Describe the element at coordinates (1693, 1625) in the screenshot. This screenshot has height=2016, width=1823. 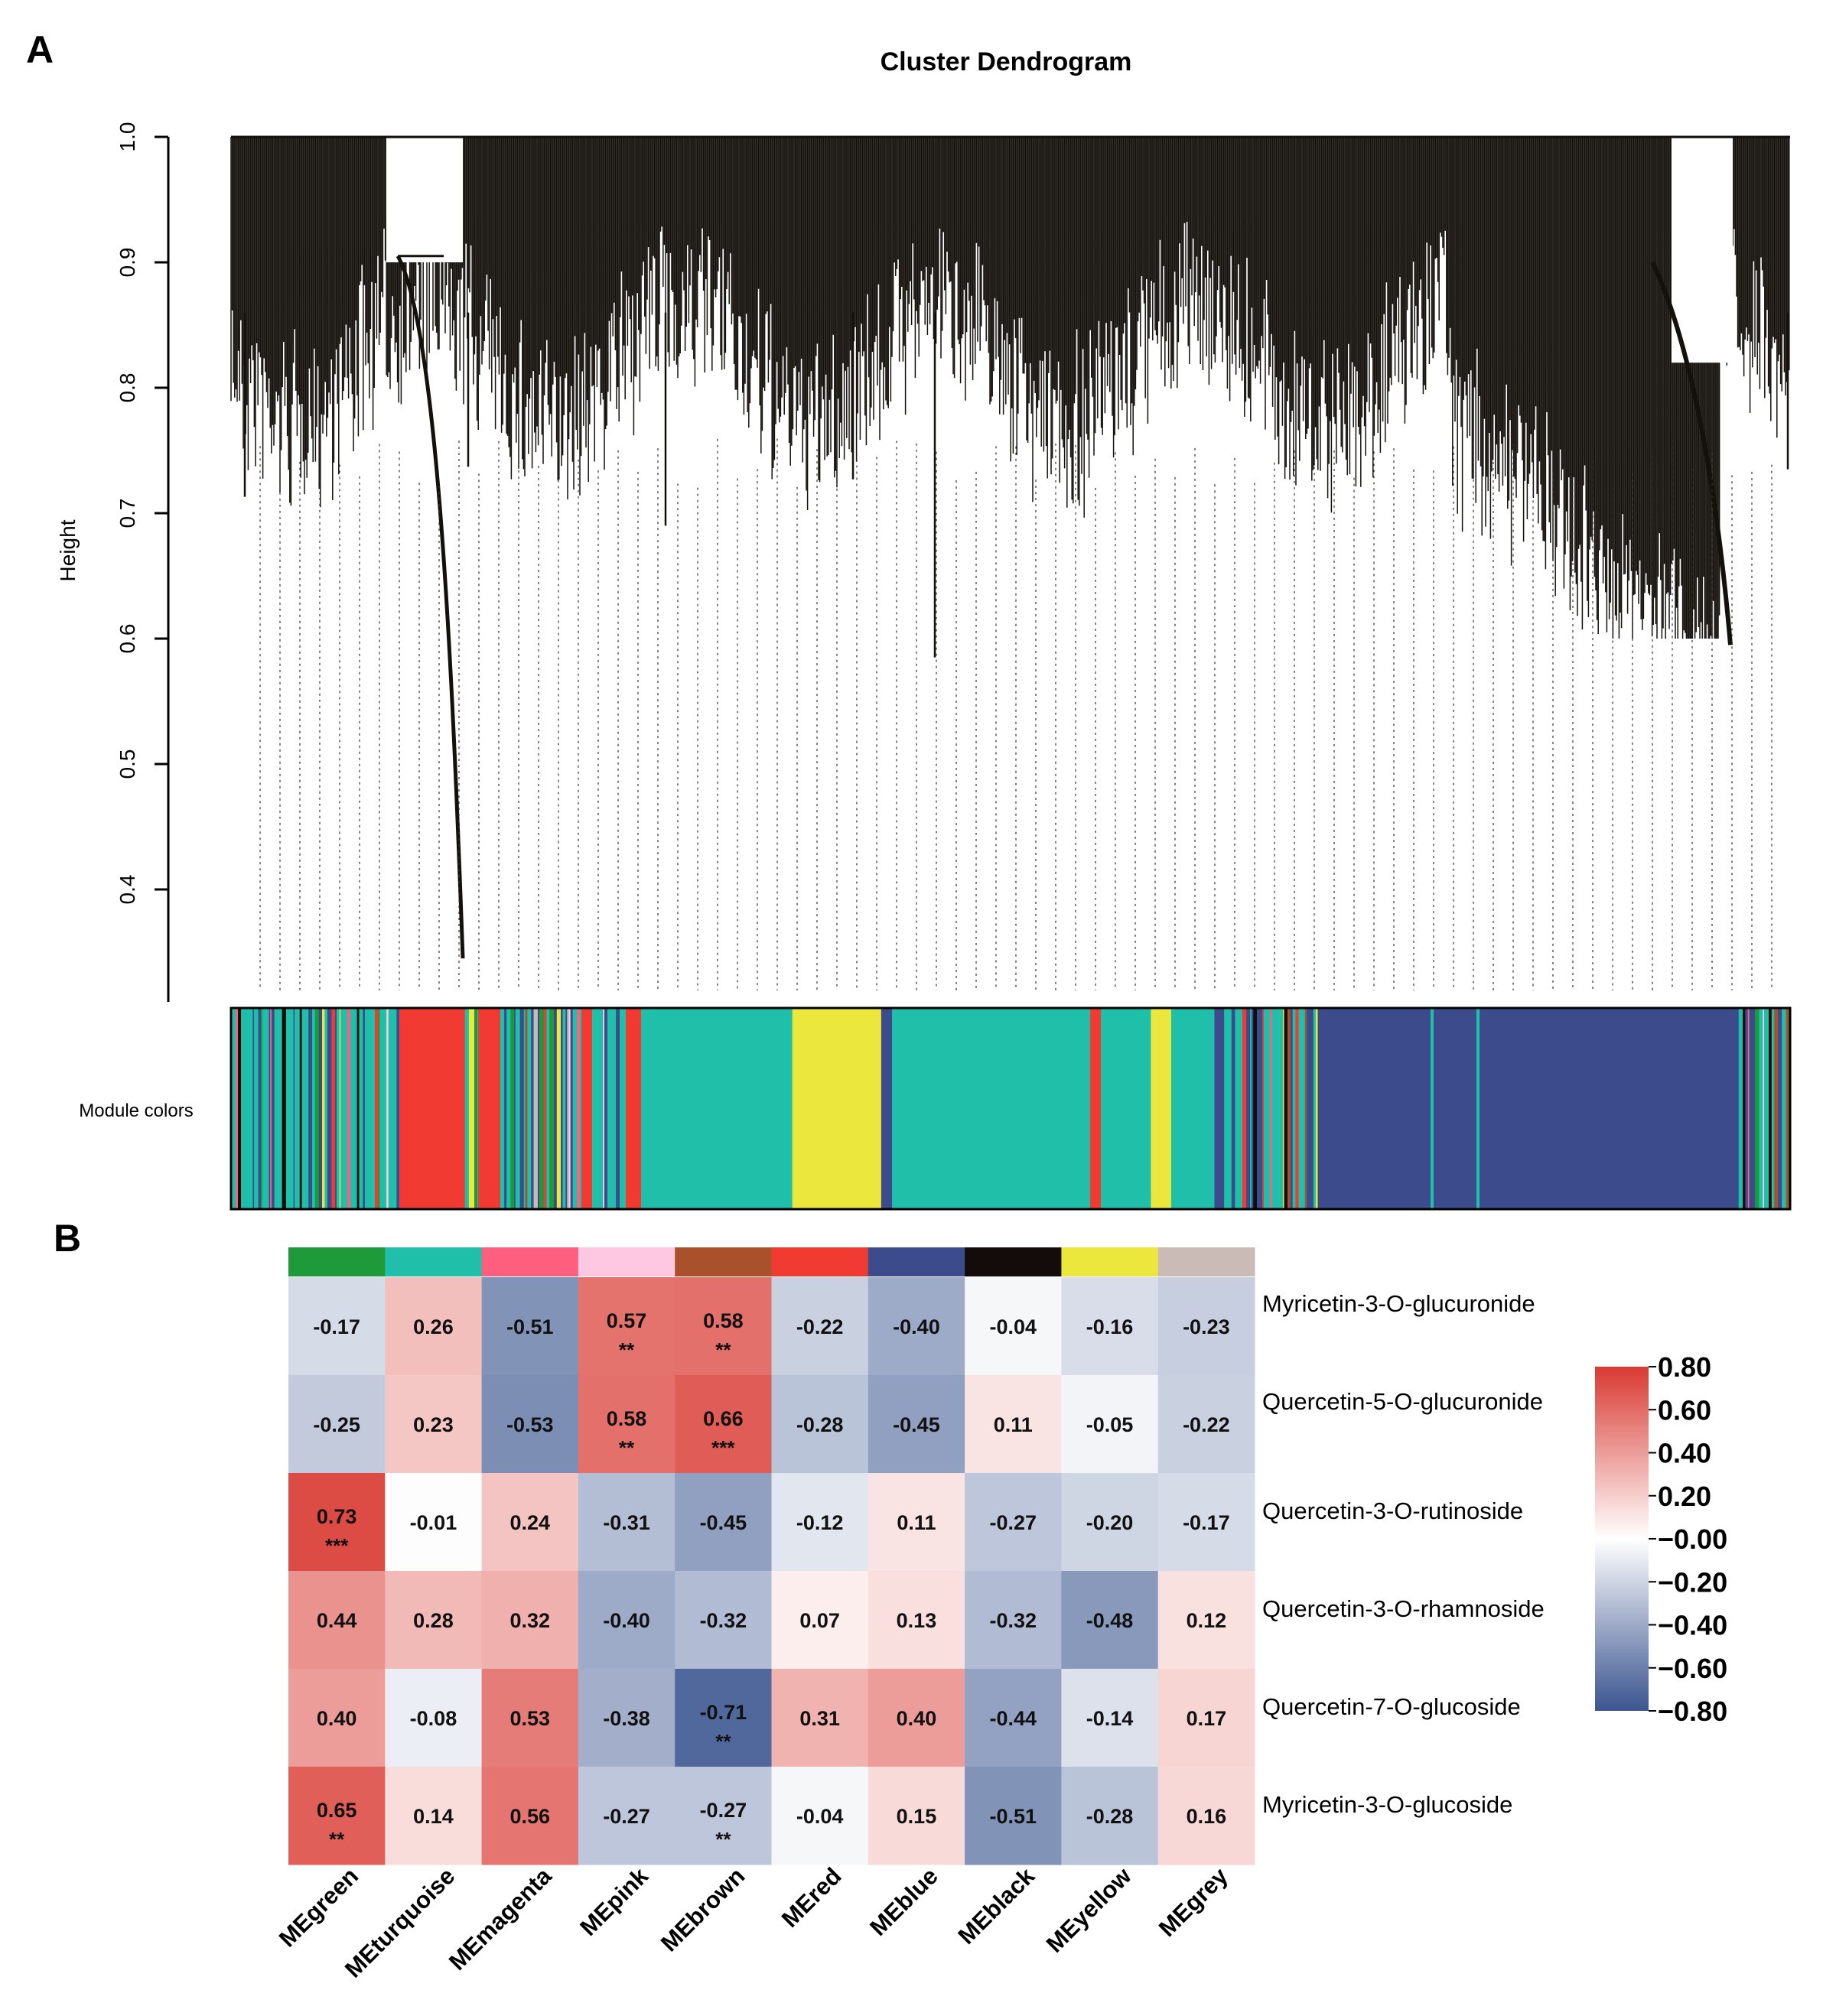
I see `legend-tick-label-6: −0.40` at that location.